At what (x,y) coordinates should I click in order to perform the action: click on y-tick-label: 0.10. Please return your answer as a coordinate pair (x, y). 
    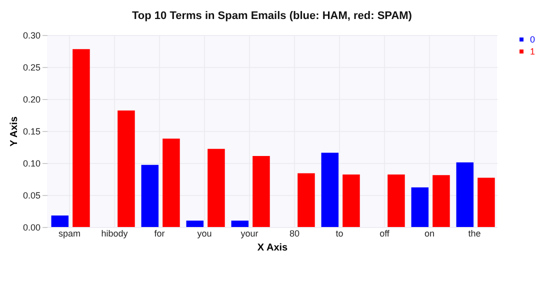
    Looking at the image, I should click on (31, 163).